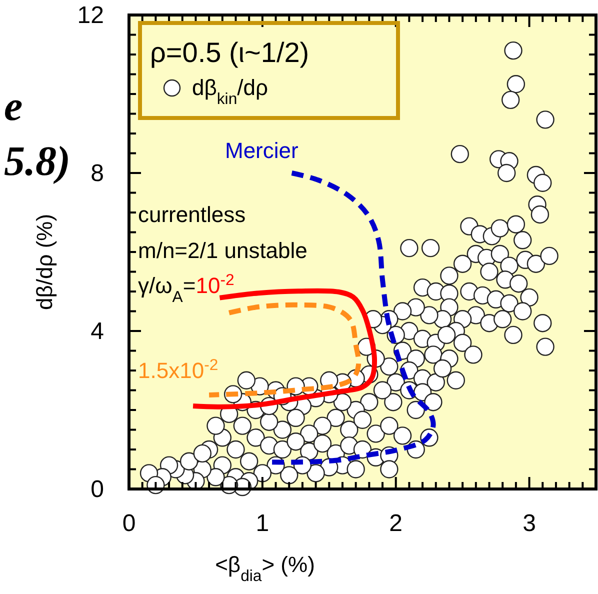 This screenshot has height=594, width=598. What do you see at coordinates (192, 214) in the screenshot?
I see `annotation: currentless` at bounding box center [192, 214].